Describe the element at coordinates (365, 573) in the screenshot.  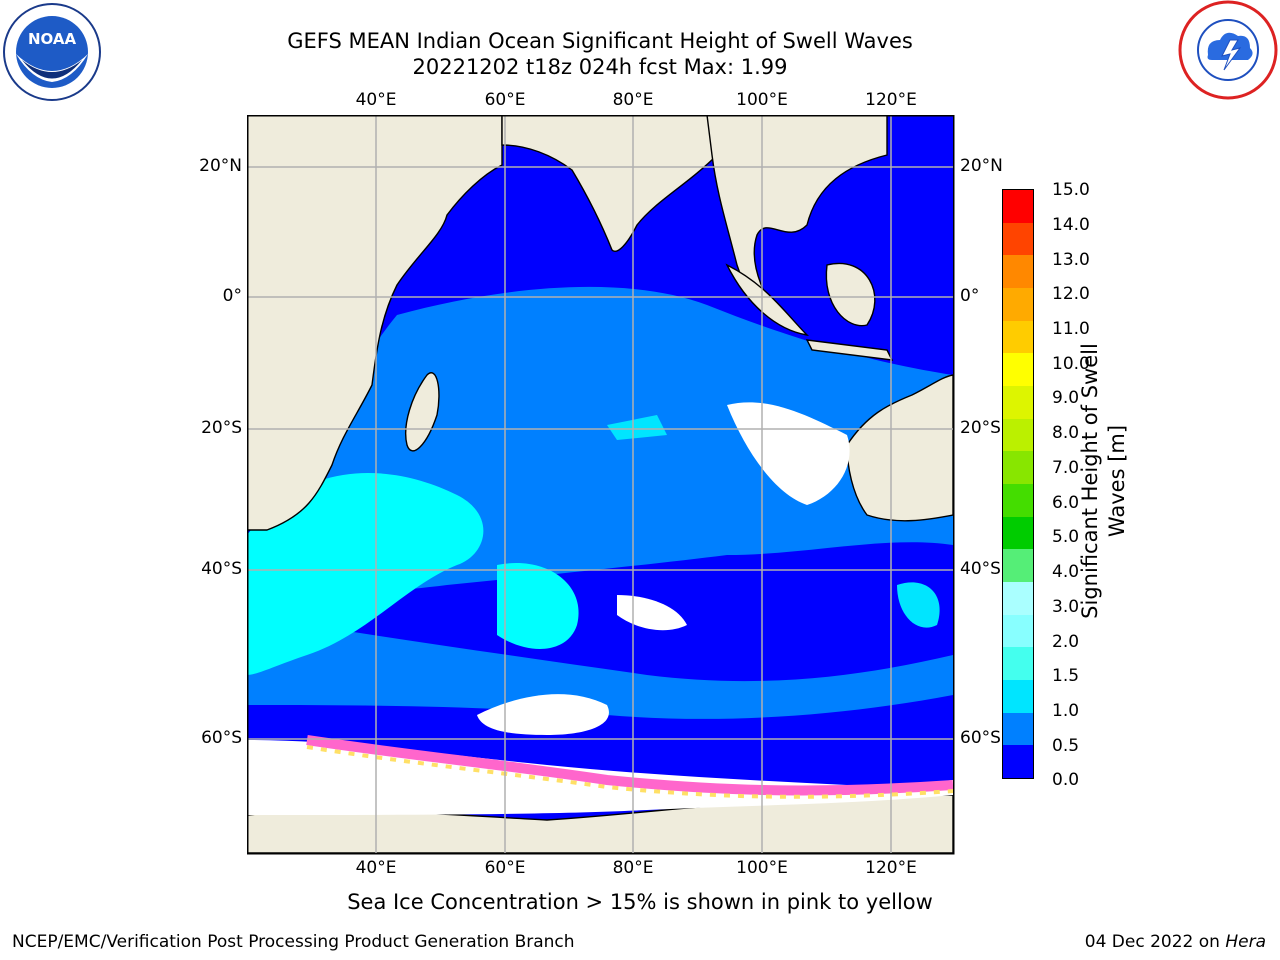
I see `swell-band-high` at that location.